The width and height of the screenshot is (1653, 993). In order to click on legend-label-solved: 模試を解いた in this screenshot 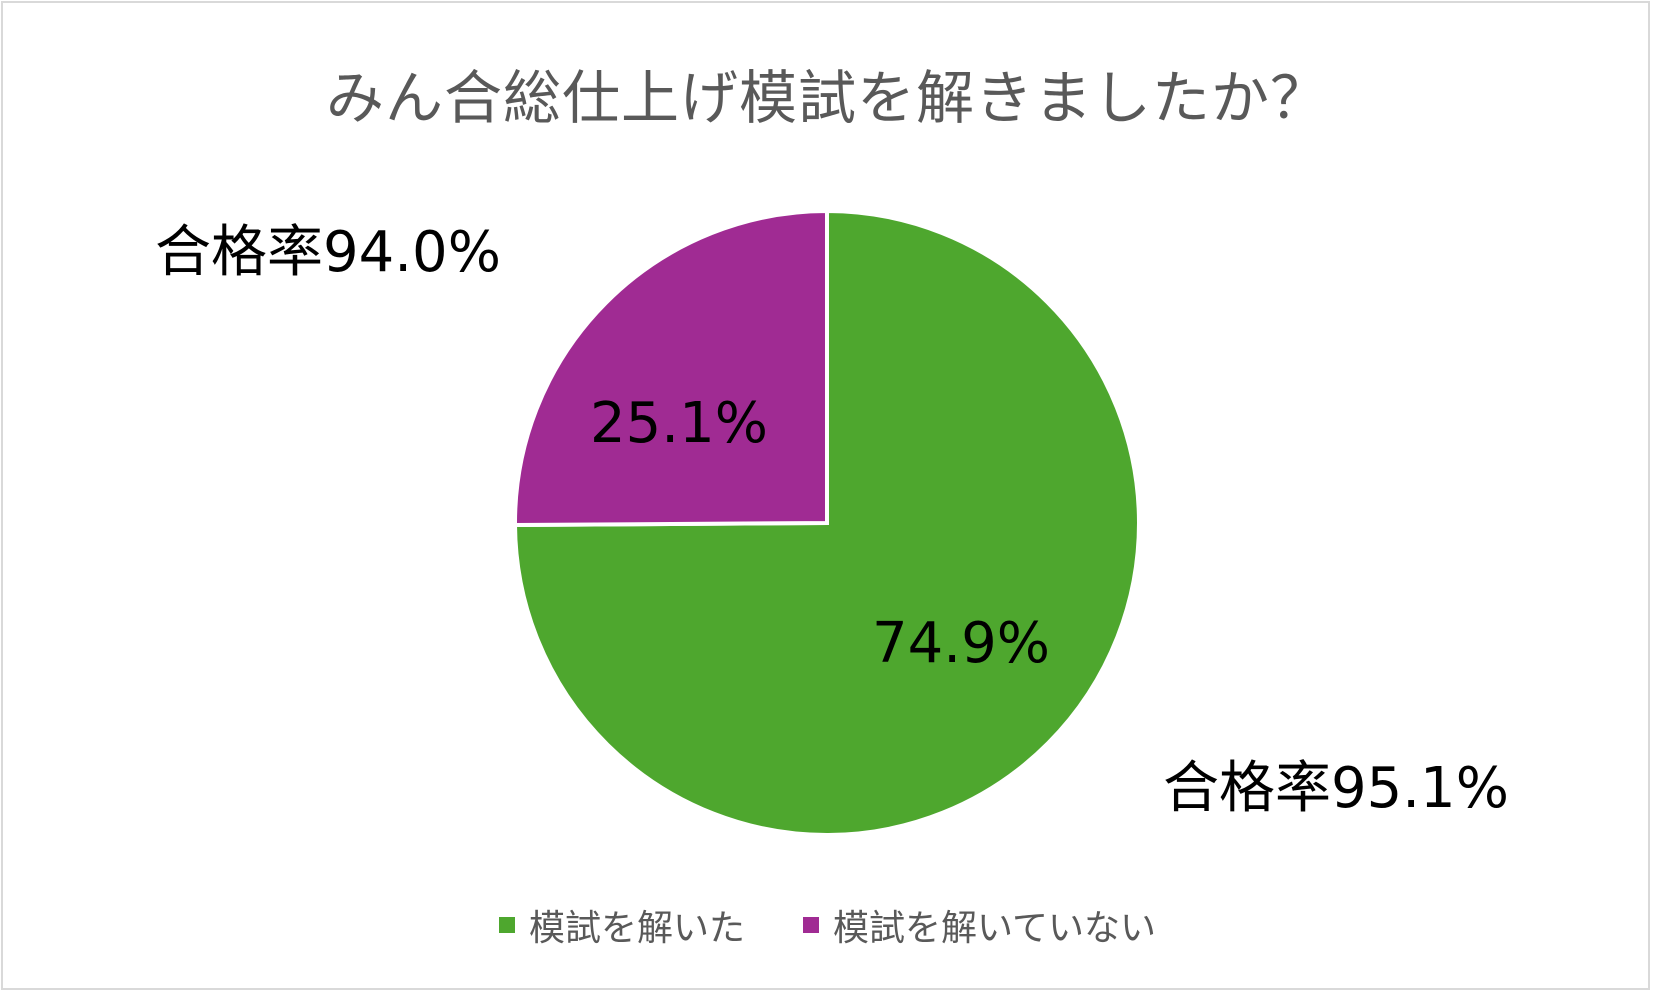, I will do `click(637, 928)`.